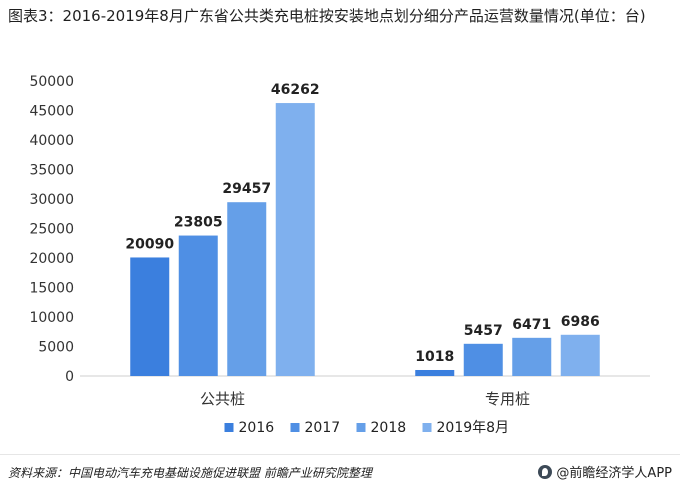 This screenshot has width=680, height=493. I want to click on y-tick-label: 0, so click(69, 377).